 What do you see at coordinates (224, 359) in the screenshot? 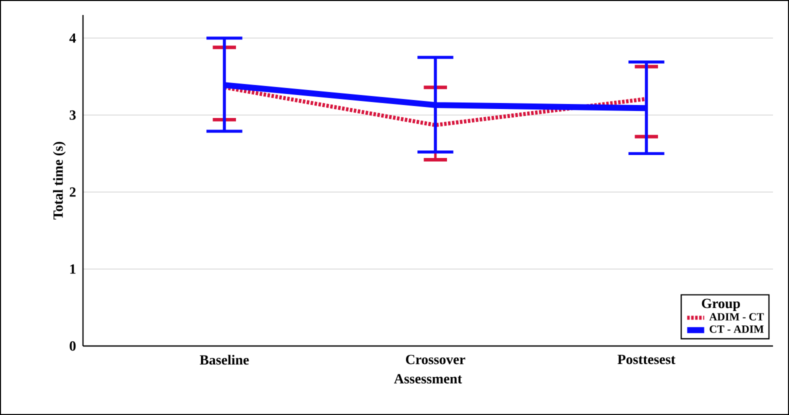
I see `x-tick-label: Baseline` at bounding box center [224, 359].